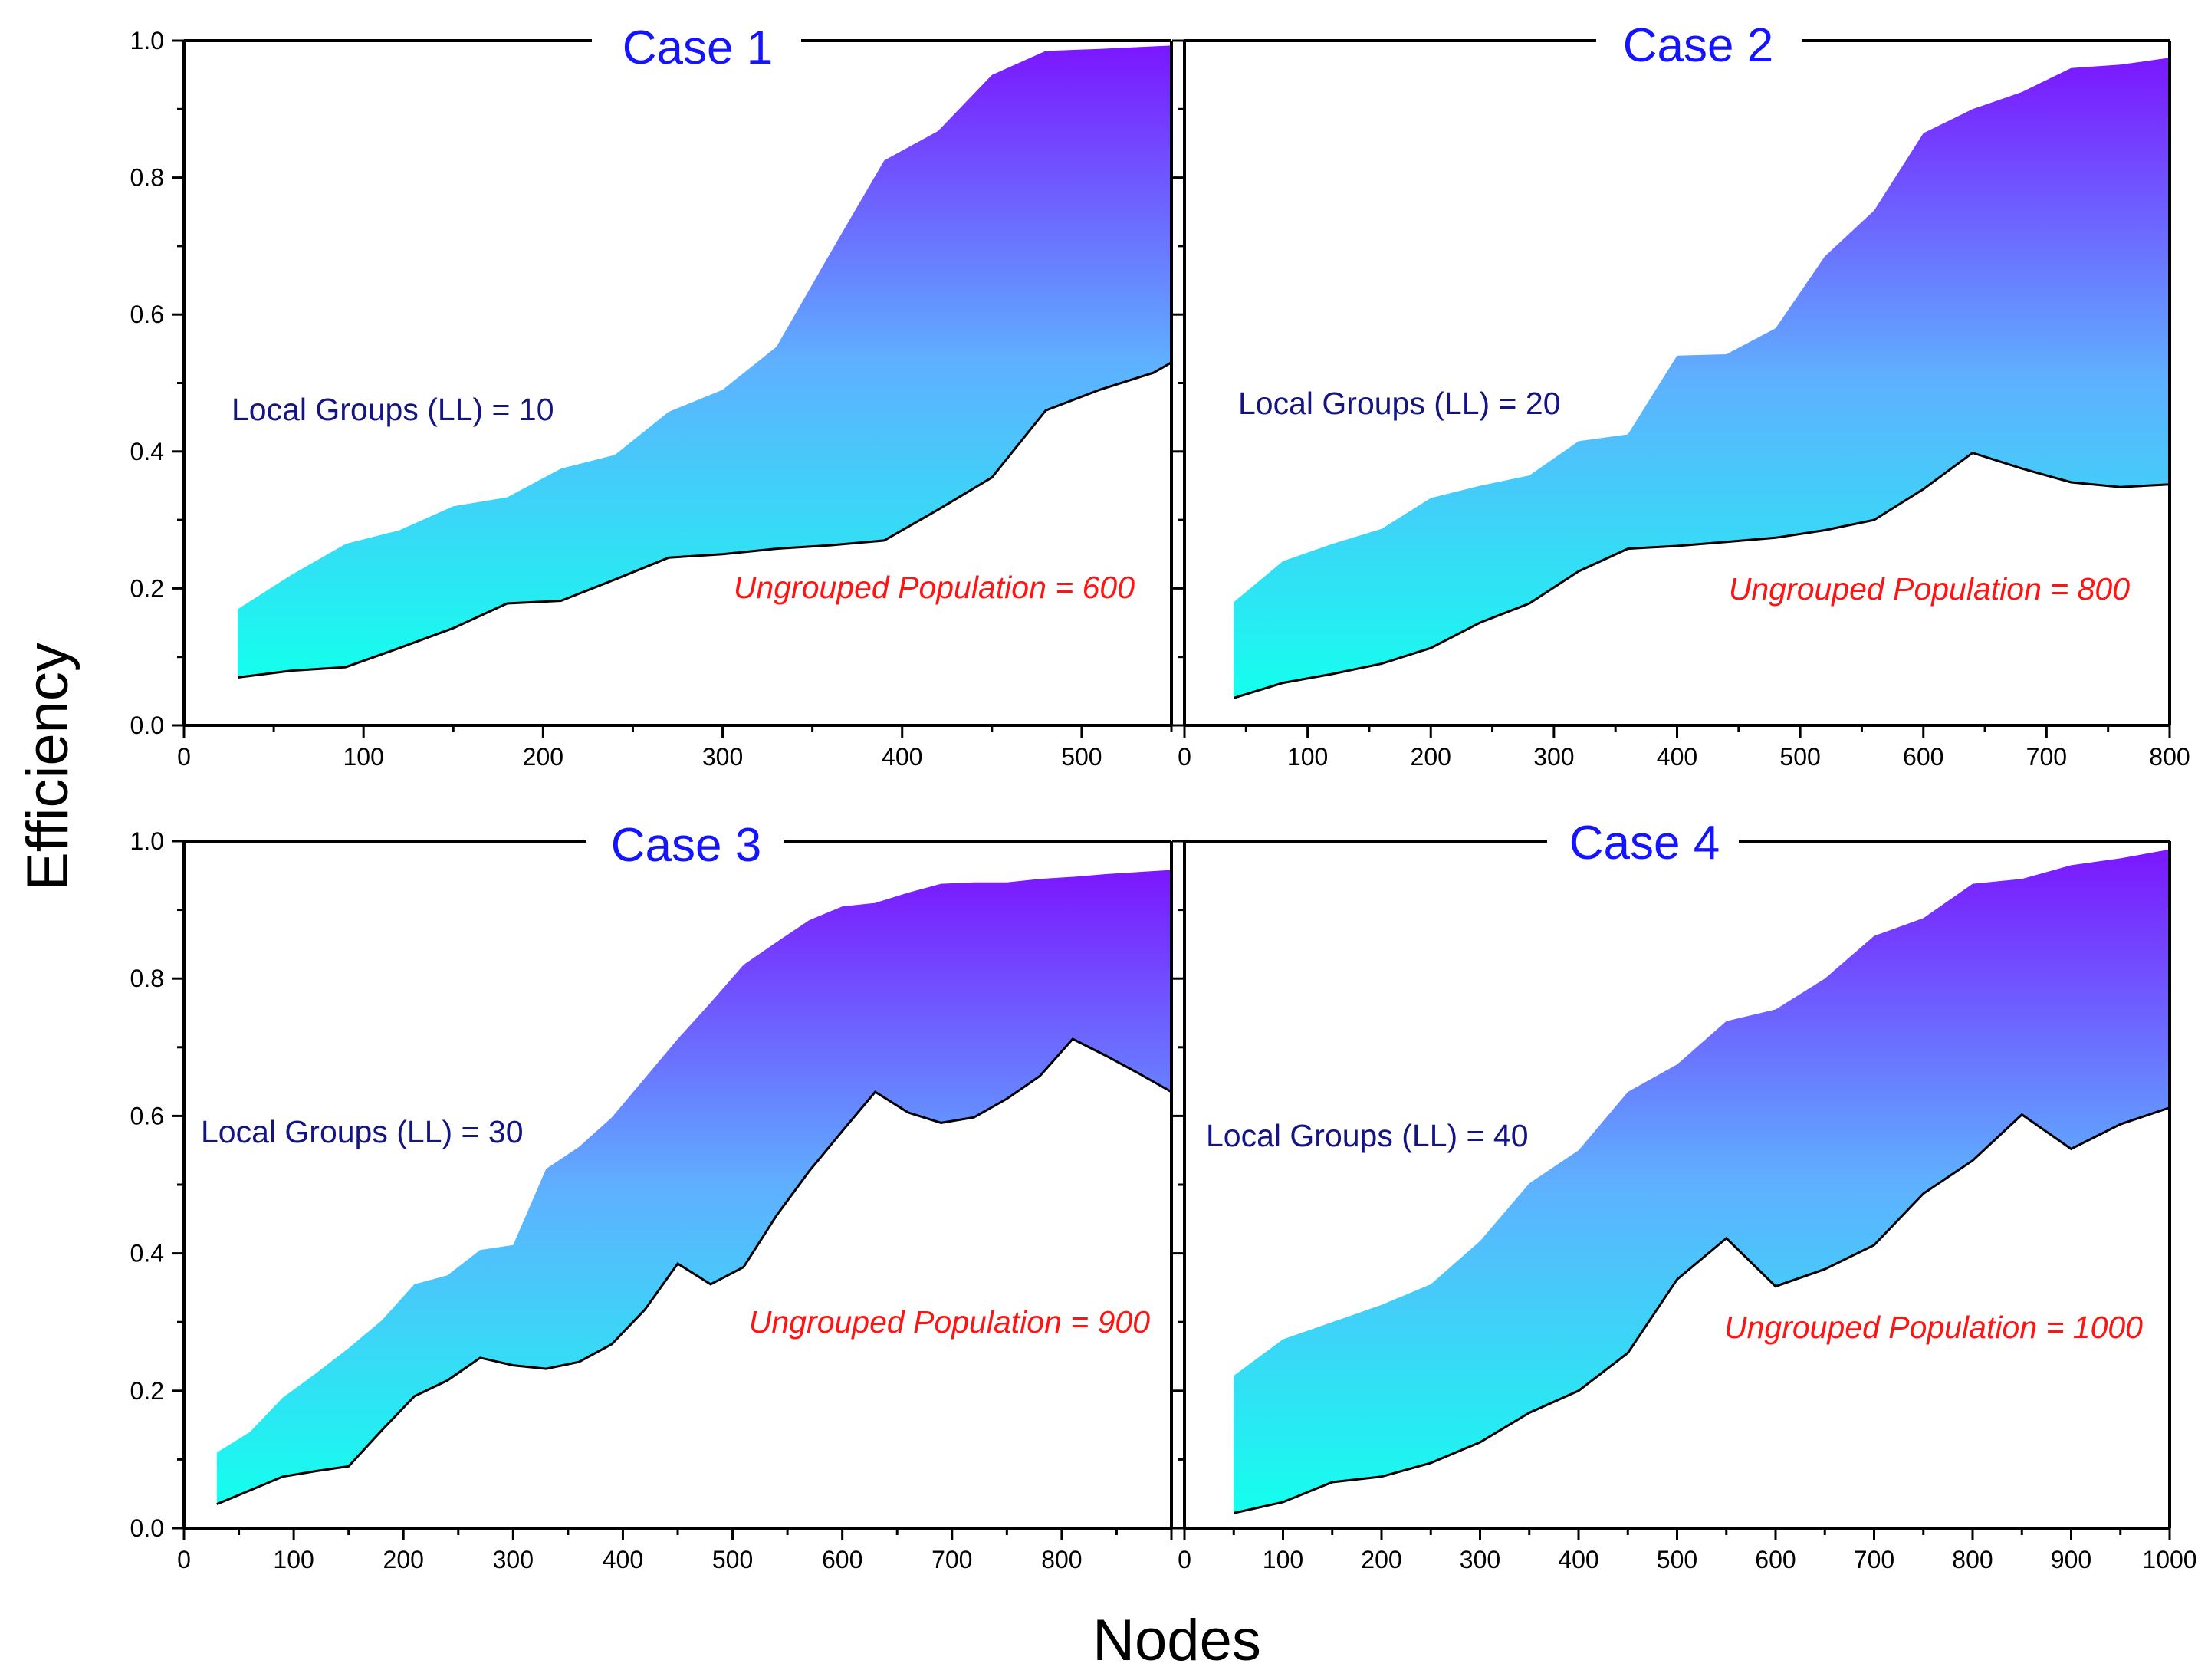 The height and width of the screenshot is (1680, 2208). What do you see at coordinates (1176, 1640) in the screenshot?
I see `x-axis-title: Nodes` at bounding box center [1176, 1640].